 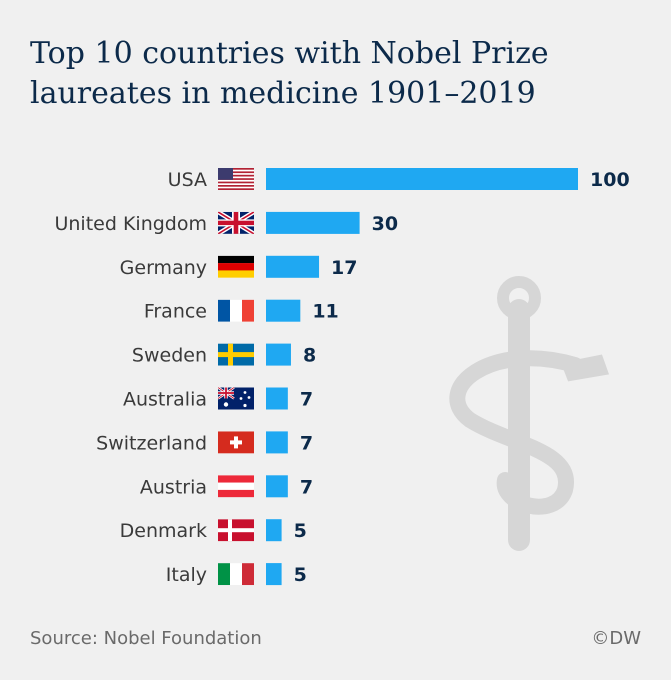 What do you see at coordinates (213, 530) in the screenshot?
I see `chart-row: Denmark 5` at bounding box center [213, 530].